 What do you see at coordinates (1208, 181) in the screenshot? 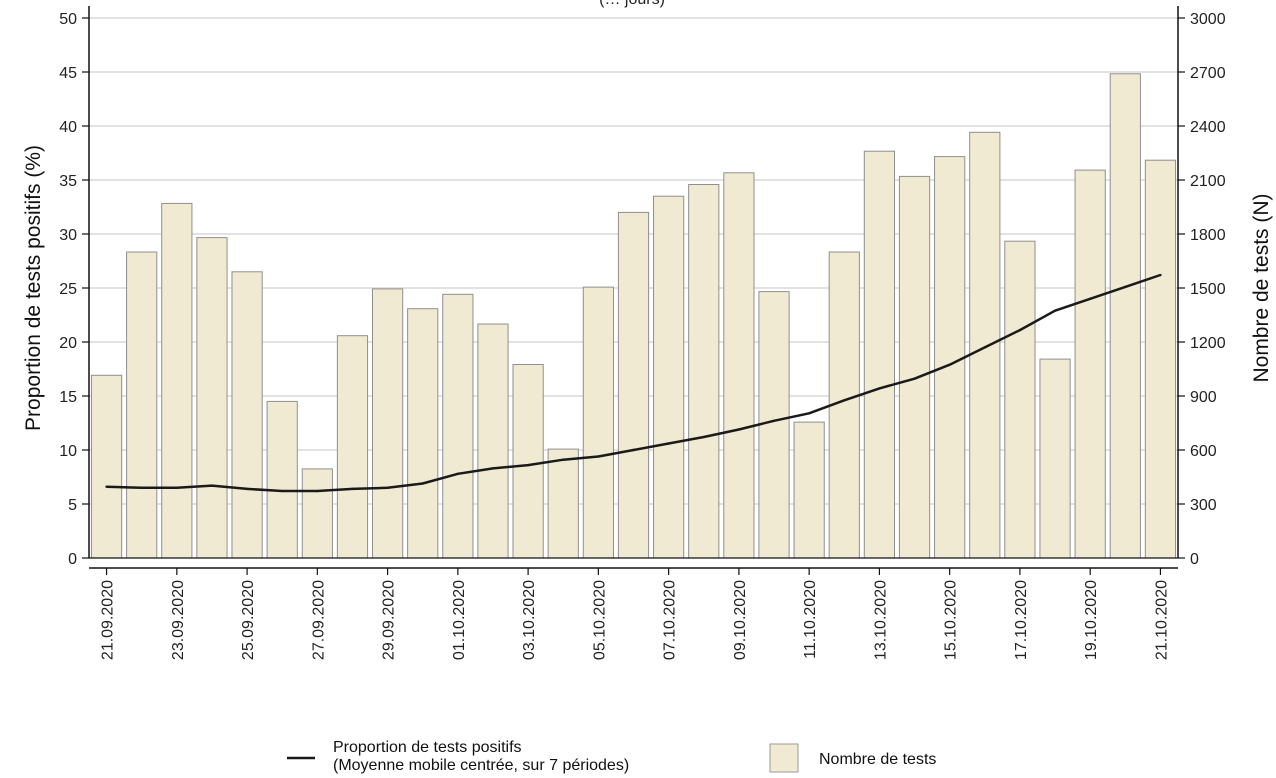
I see `right-tick-label-7: 2100` at bounding box center [1208, 181].